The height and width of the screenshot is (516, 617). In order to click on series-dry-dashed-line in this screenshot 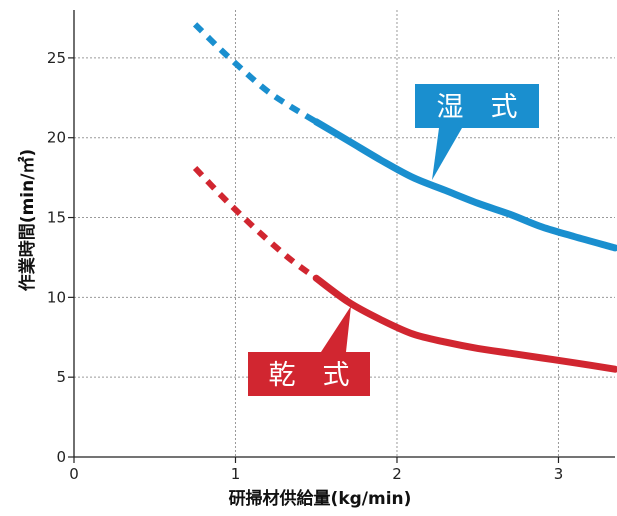, I will do `click(255, 223)`.